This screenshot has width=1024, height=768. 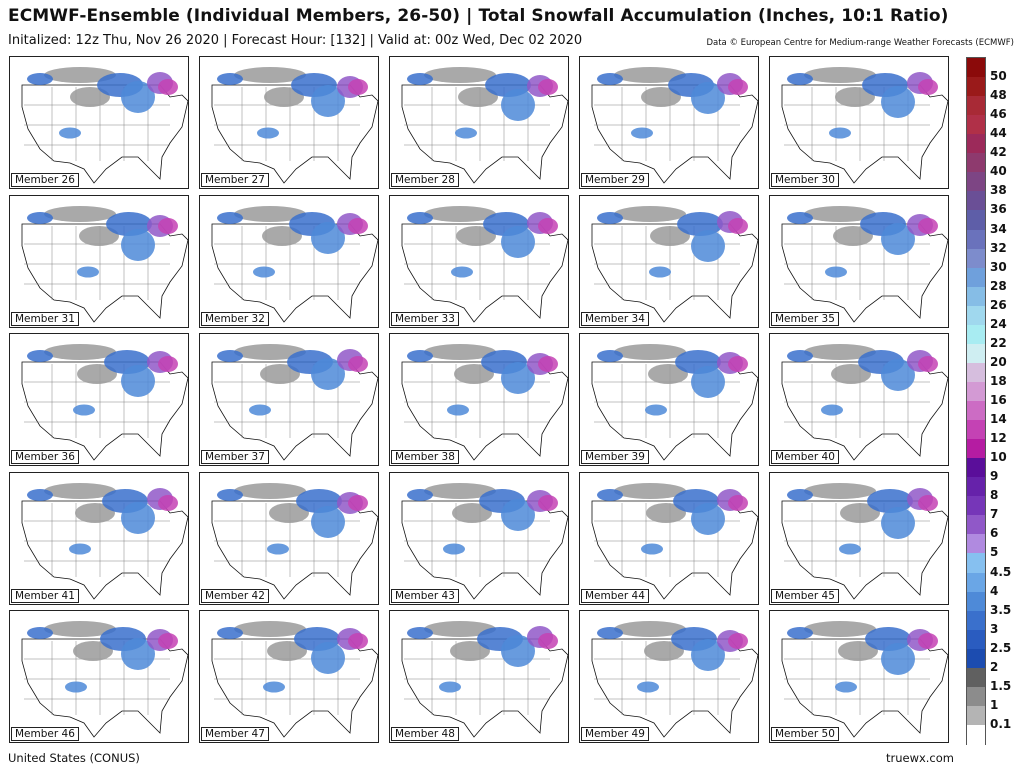 What do you see at coordinates (998, 133) in the screenshot?
I see `legend-tick: 44` at bounding box center [998, 133].